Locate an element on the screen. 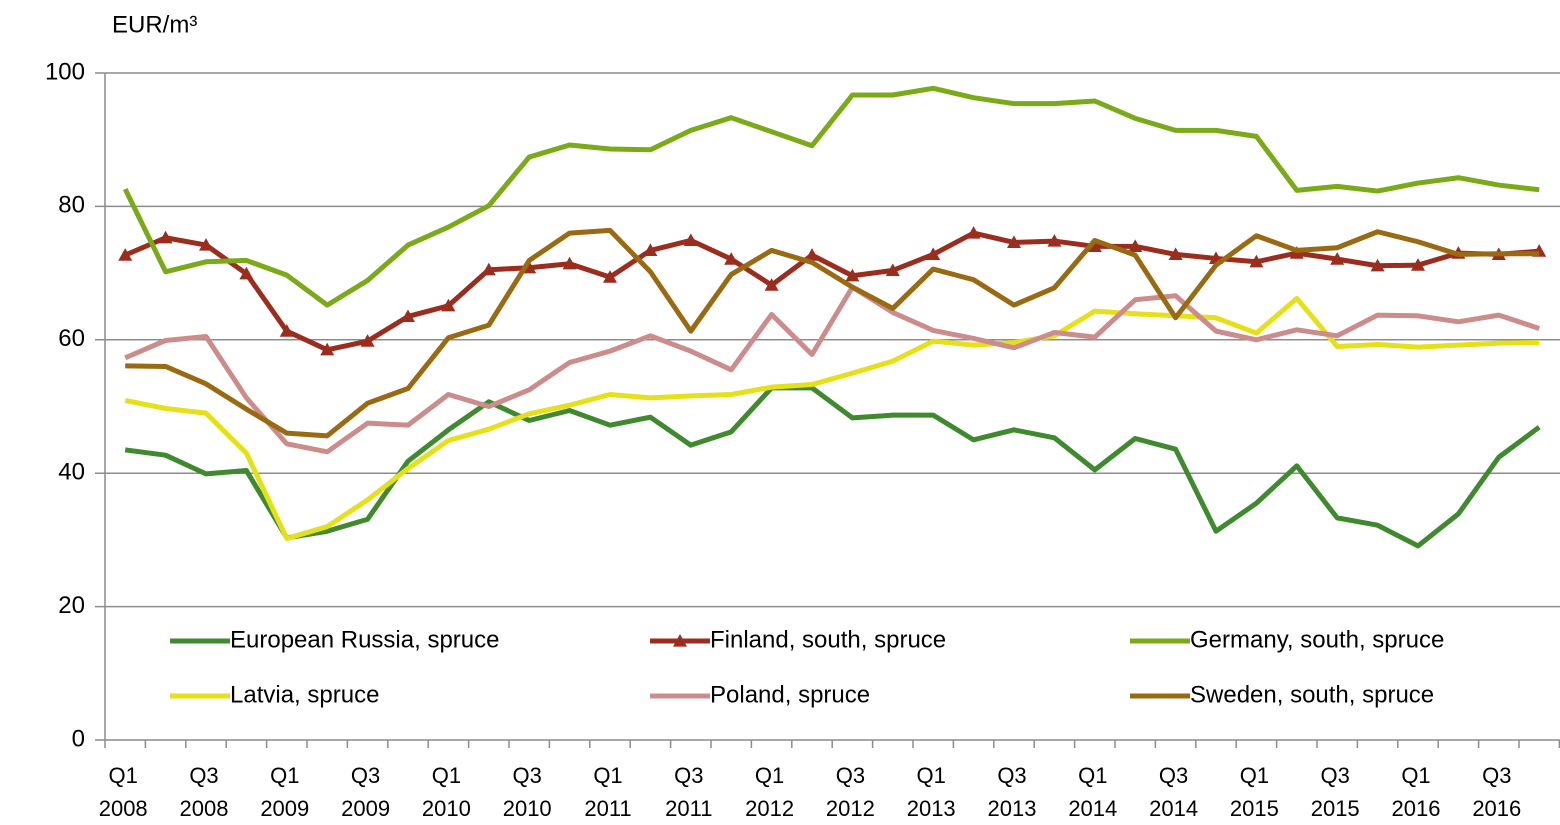 The image size is (1560, 825). x-tick-label: Q3 2013 is located at coordinates (1012, 792).